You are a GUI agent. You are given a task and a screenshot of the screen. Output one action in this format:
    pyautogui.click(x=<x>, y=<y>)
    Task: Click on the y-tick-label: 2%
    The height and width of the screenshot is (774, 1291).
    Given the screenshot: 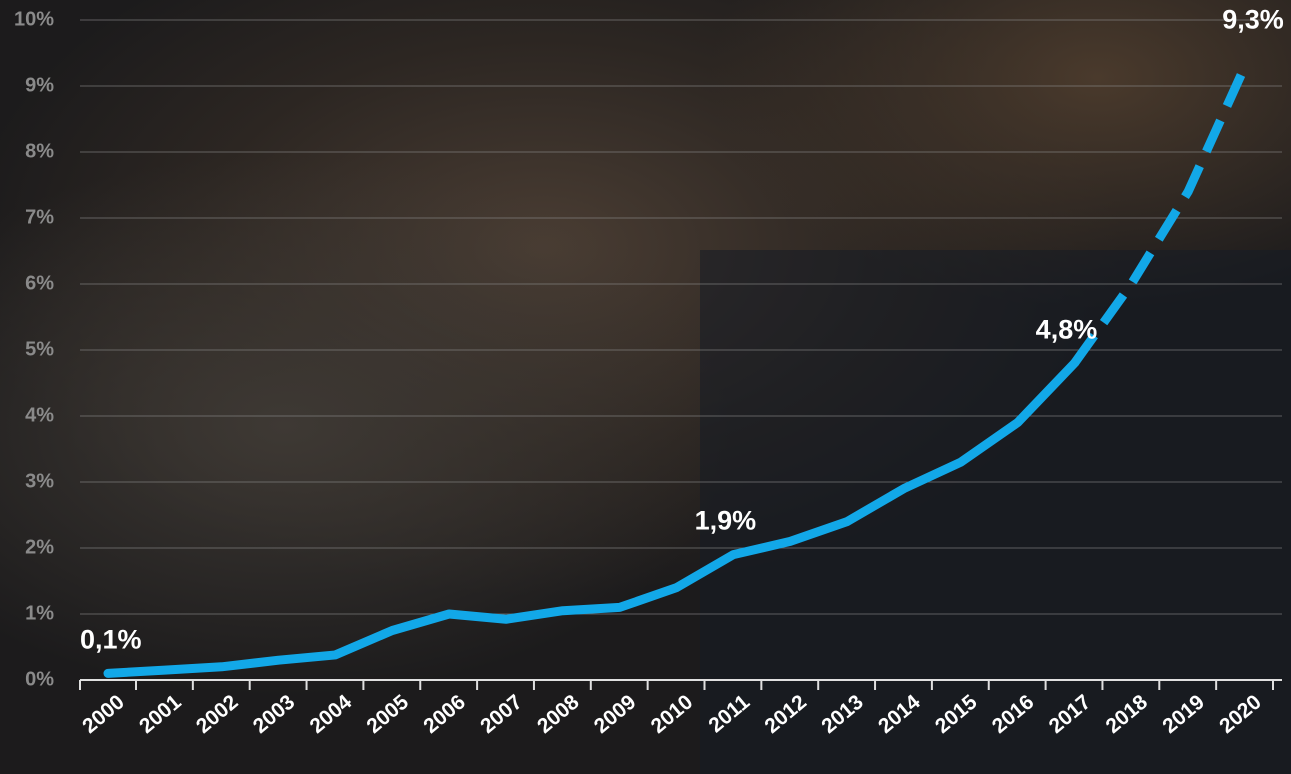 What is the action you would take?
    pyautogui.click(x=39, y=547)
    